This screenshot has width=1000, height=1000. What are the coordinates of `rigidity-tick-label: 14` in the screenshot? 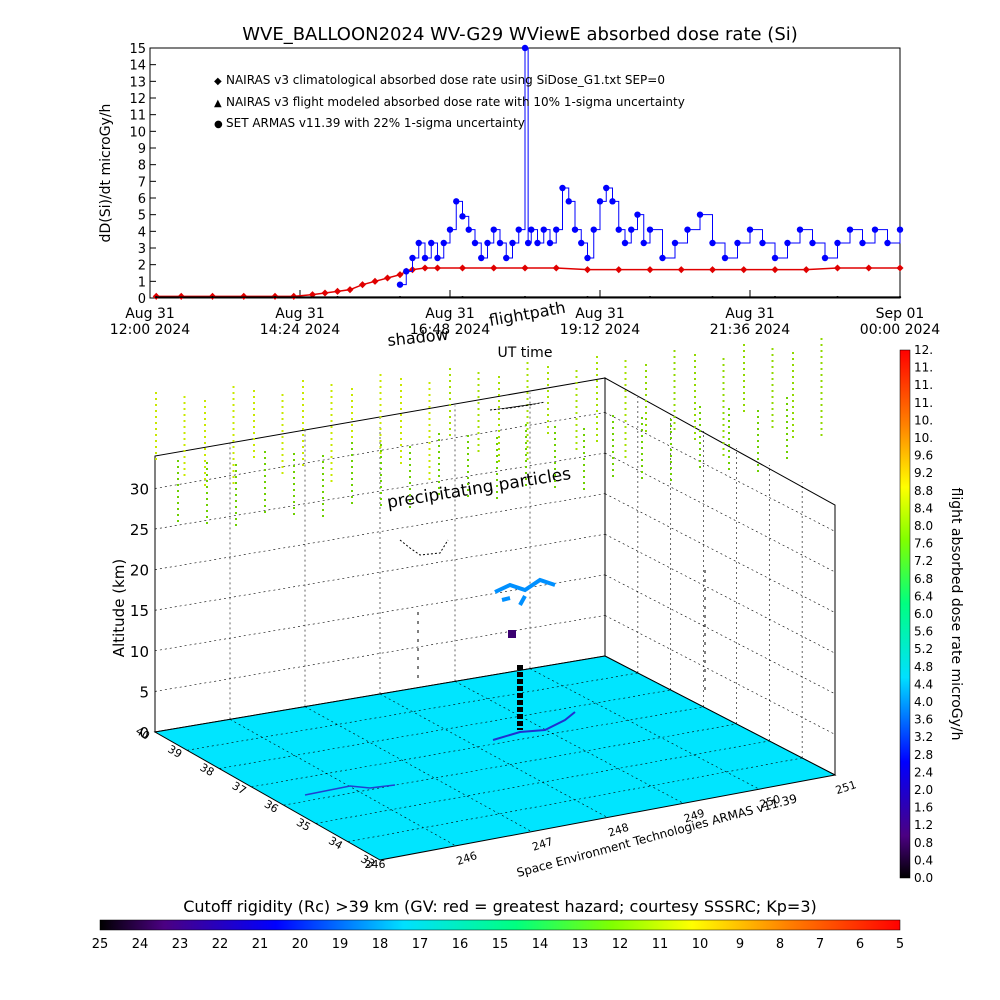 It's located at (540, 944).